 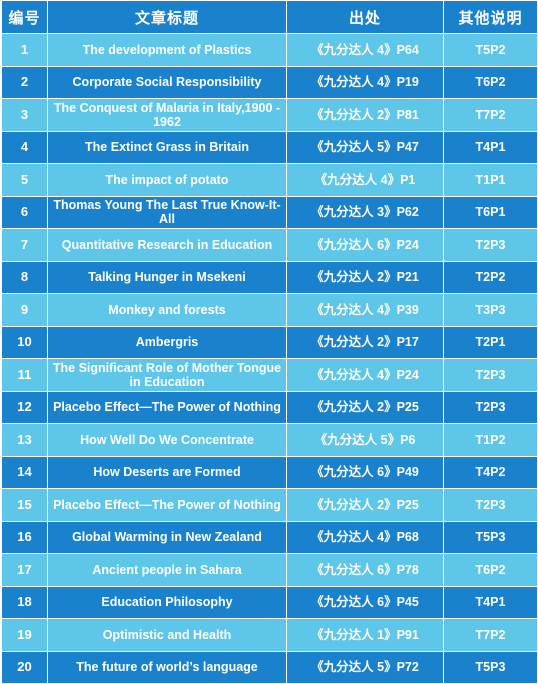 I want to click on row-title: Talking Hunger in Msekeni, so click(x=167, y=277).